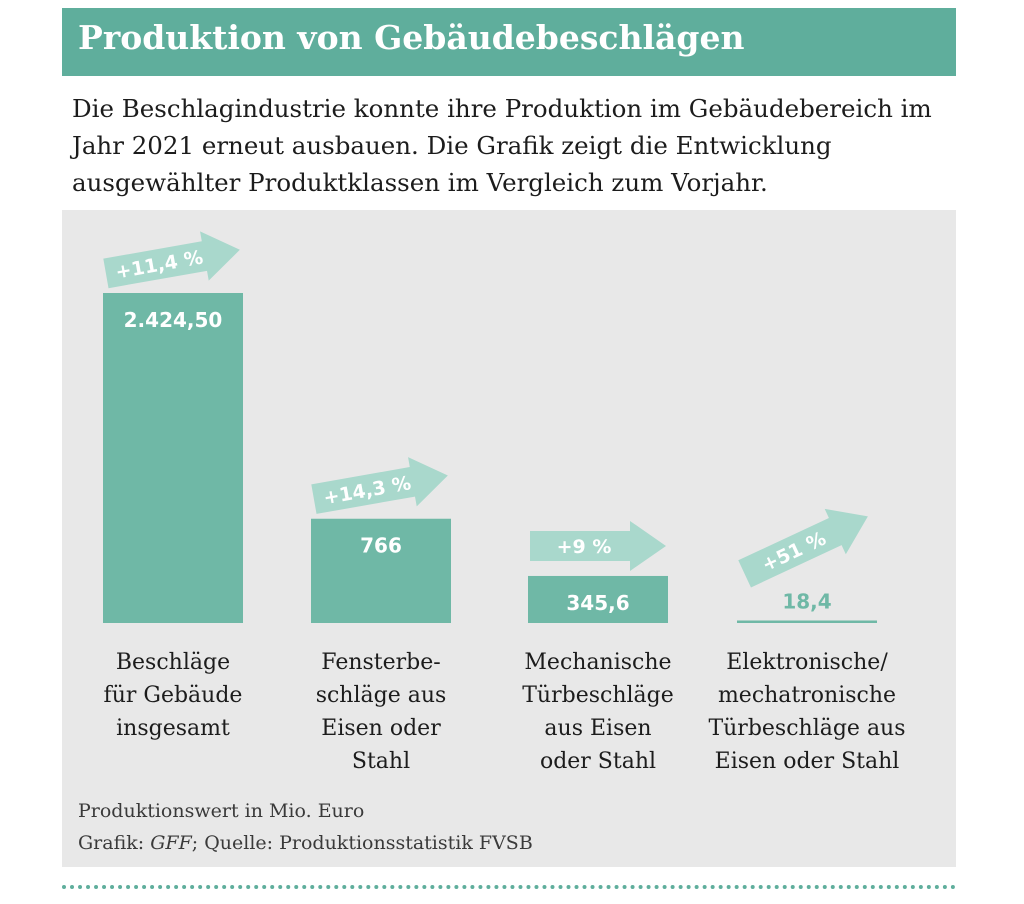 Image resolution: width=1024 pixels, height=904 pixels. I want to click on category-label-line: für Gebäude, so click(173, 695).